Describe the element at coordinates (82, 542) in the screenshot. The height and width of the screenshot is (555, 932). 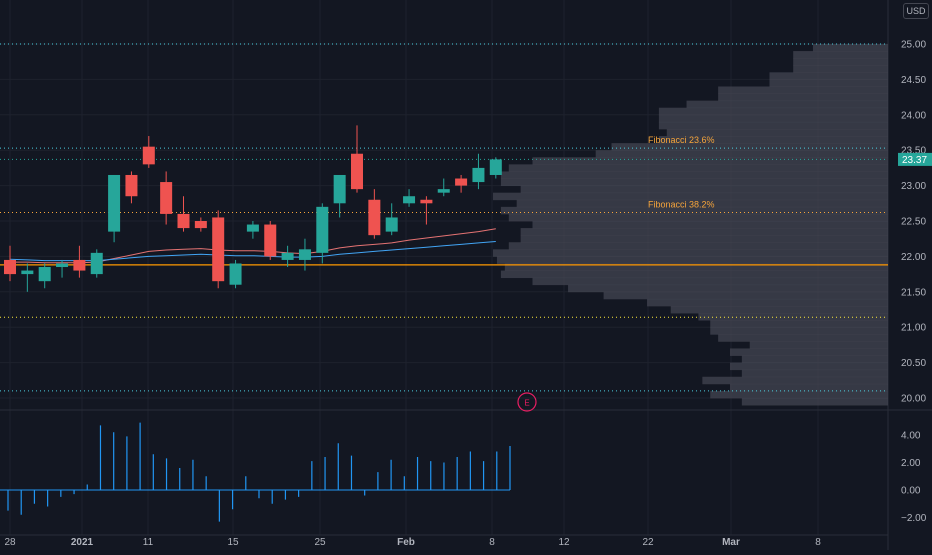
I see `time-tick-label: 2021` at that location.